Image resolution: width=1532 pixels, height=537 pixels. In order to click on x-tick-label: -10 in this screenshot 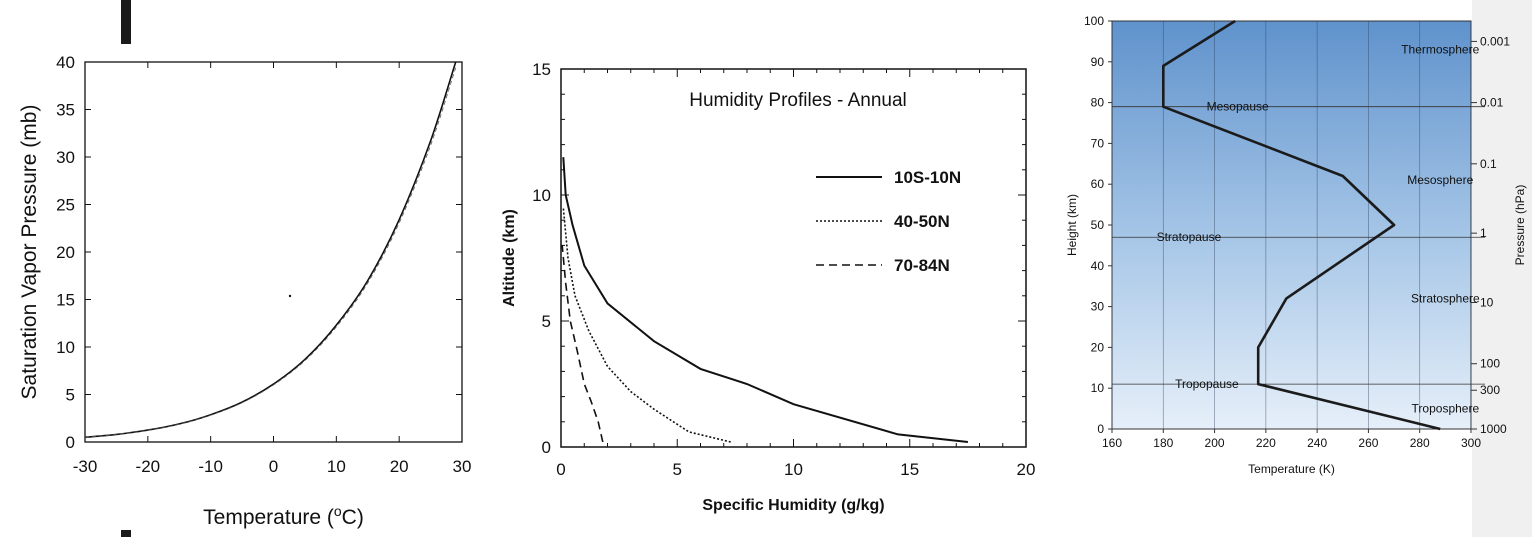, I will do `click(210, 466)`.